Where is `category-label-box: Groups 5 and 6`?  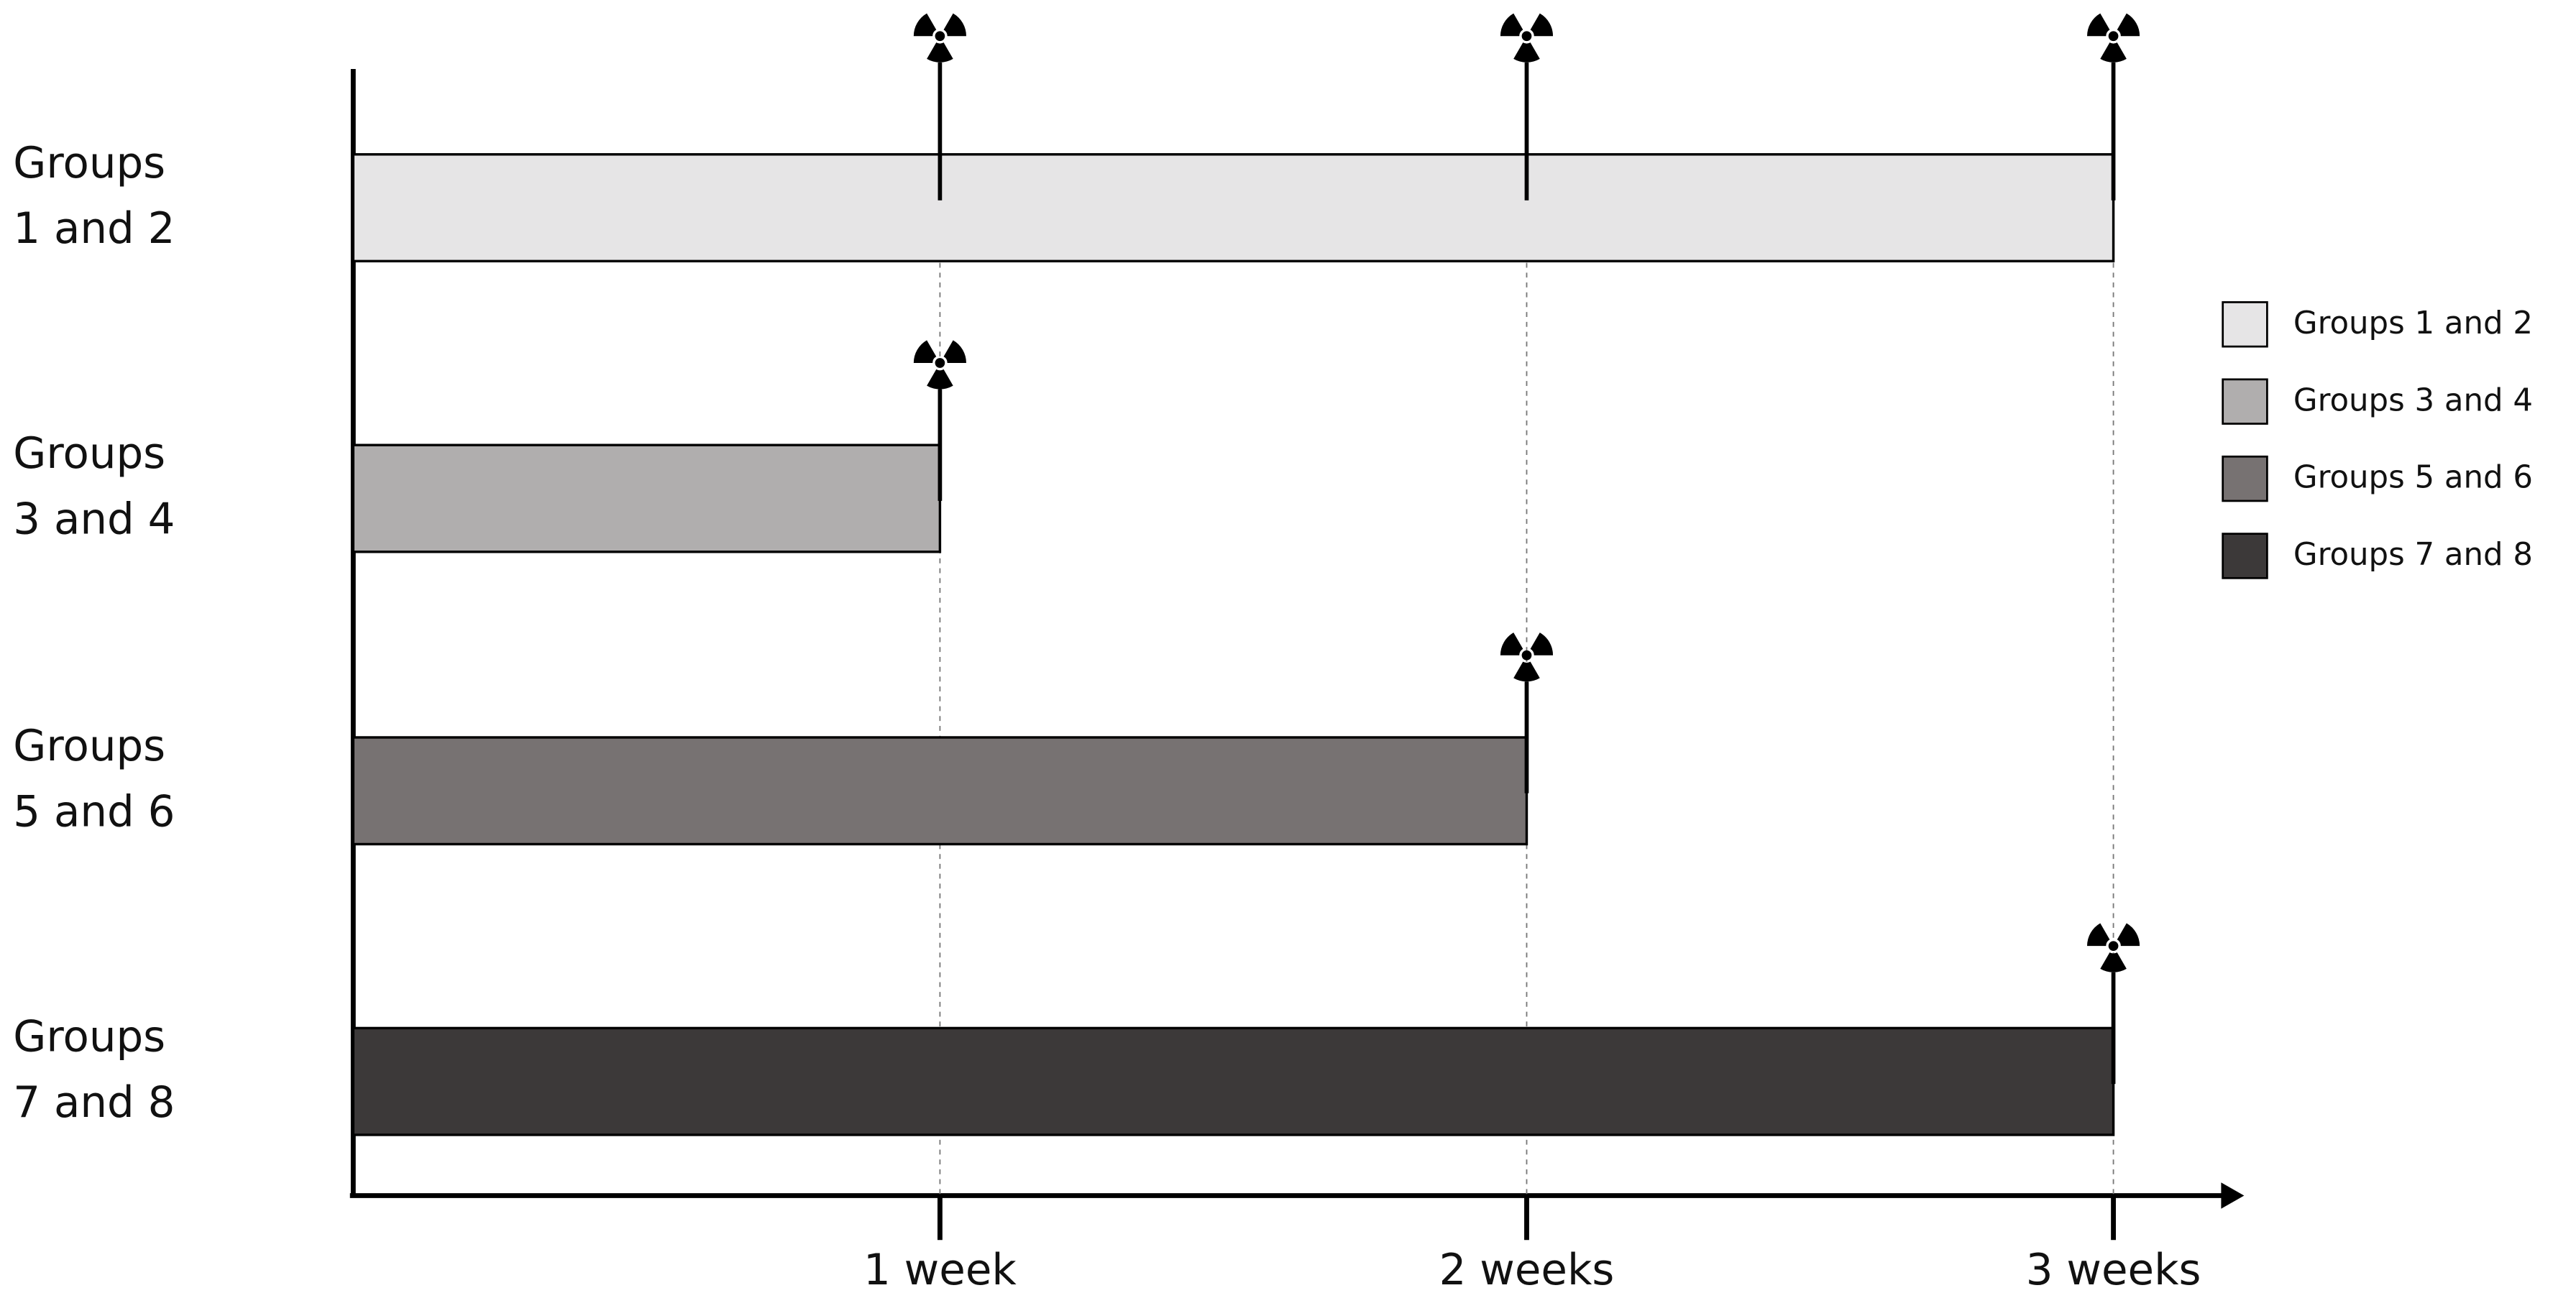
category-label-box: Groups 5 and 6 is located at coordinates (94, 780).